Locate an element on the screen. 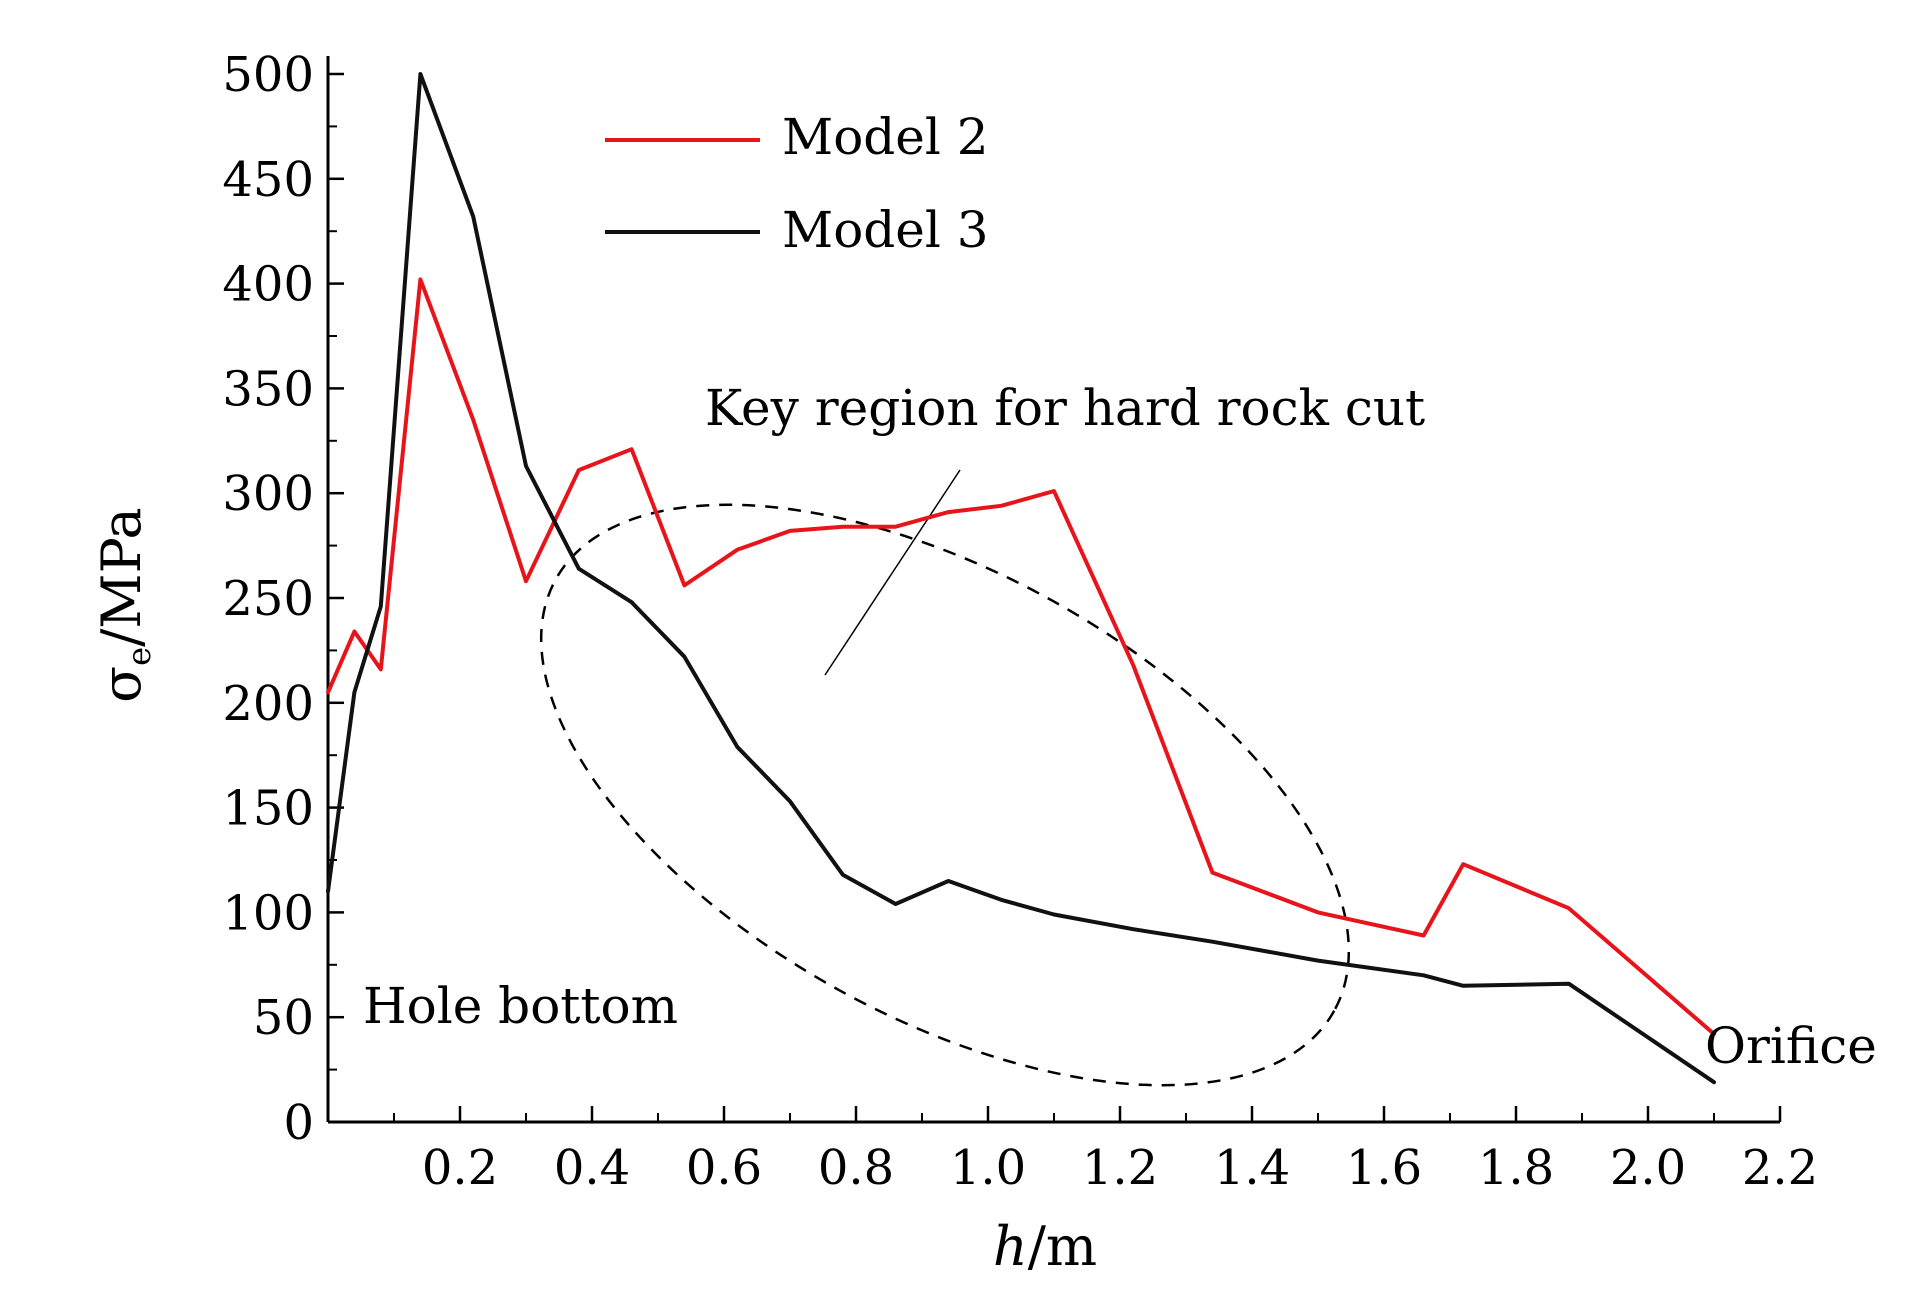  y-tick-label: 250 is located at coordinates (268, 599).